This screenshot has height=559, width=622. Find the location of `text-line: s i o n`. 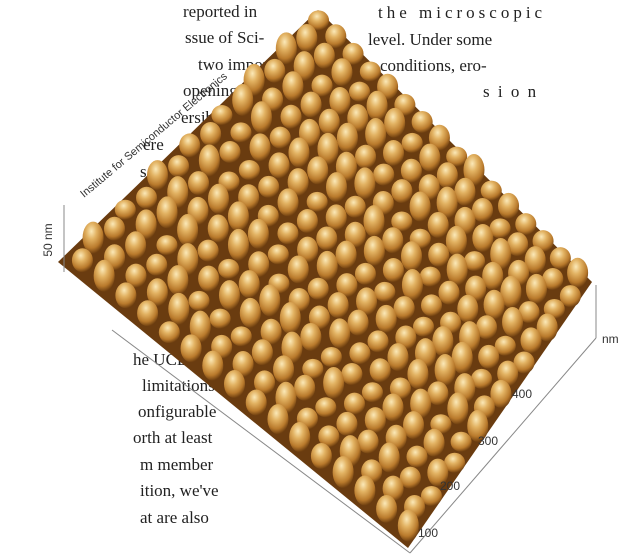

text-line: s i o n is located at coordinates (511, 91).